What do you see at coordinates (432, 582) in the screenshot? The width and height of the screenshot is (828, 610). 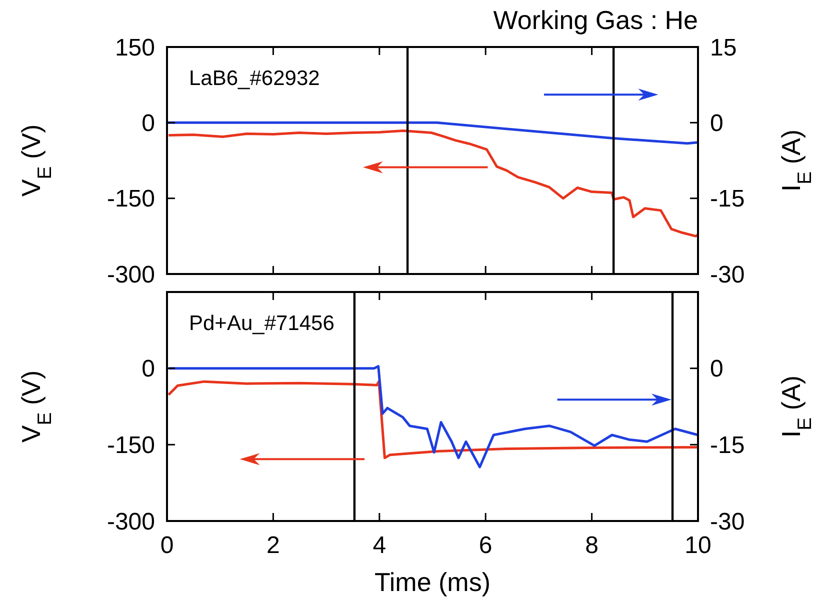 I see `x-axis-title: Time (ms)` at bounding box center [432, 582].